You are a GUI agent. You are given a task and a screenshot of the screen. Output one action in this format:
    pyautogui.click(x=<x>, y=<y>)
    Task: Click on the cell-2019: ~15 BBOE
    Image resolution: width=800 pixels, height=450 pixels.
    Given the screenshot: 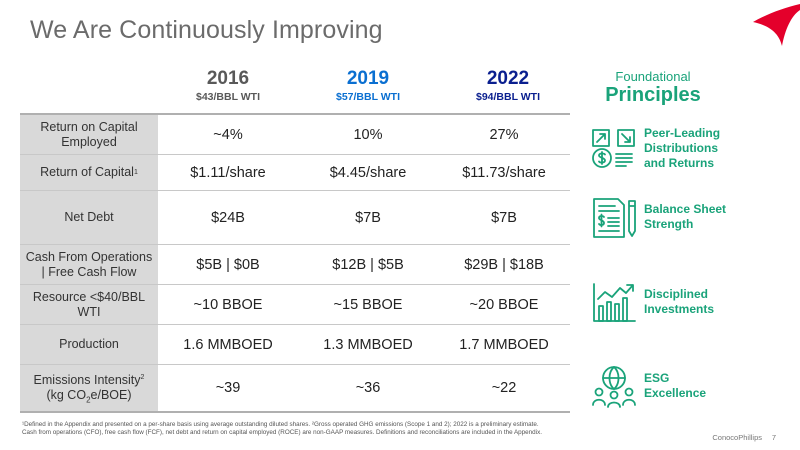 What is the action you would take?
    pyautogui.click(x=368, y=304)
    